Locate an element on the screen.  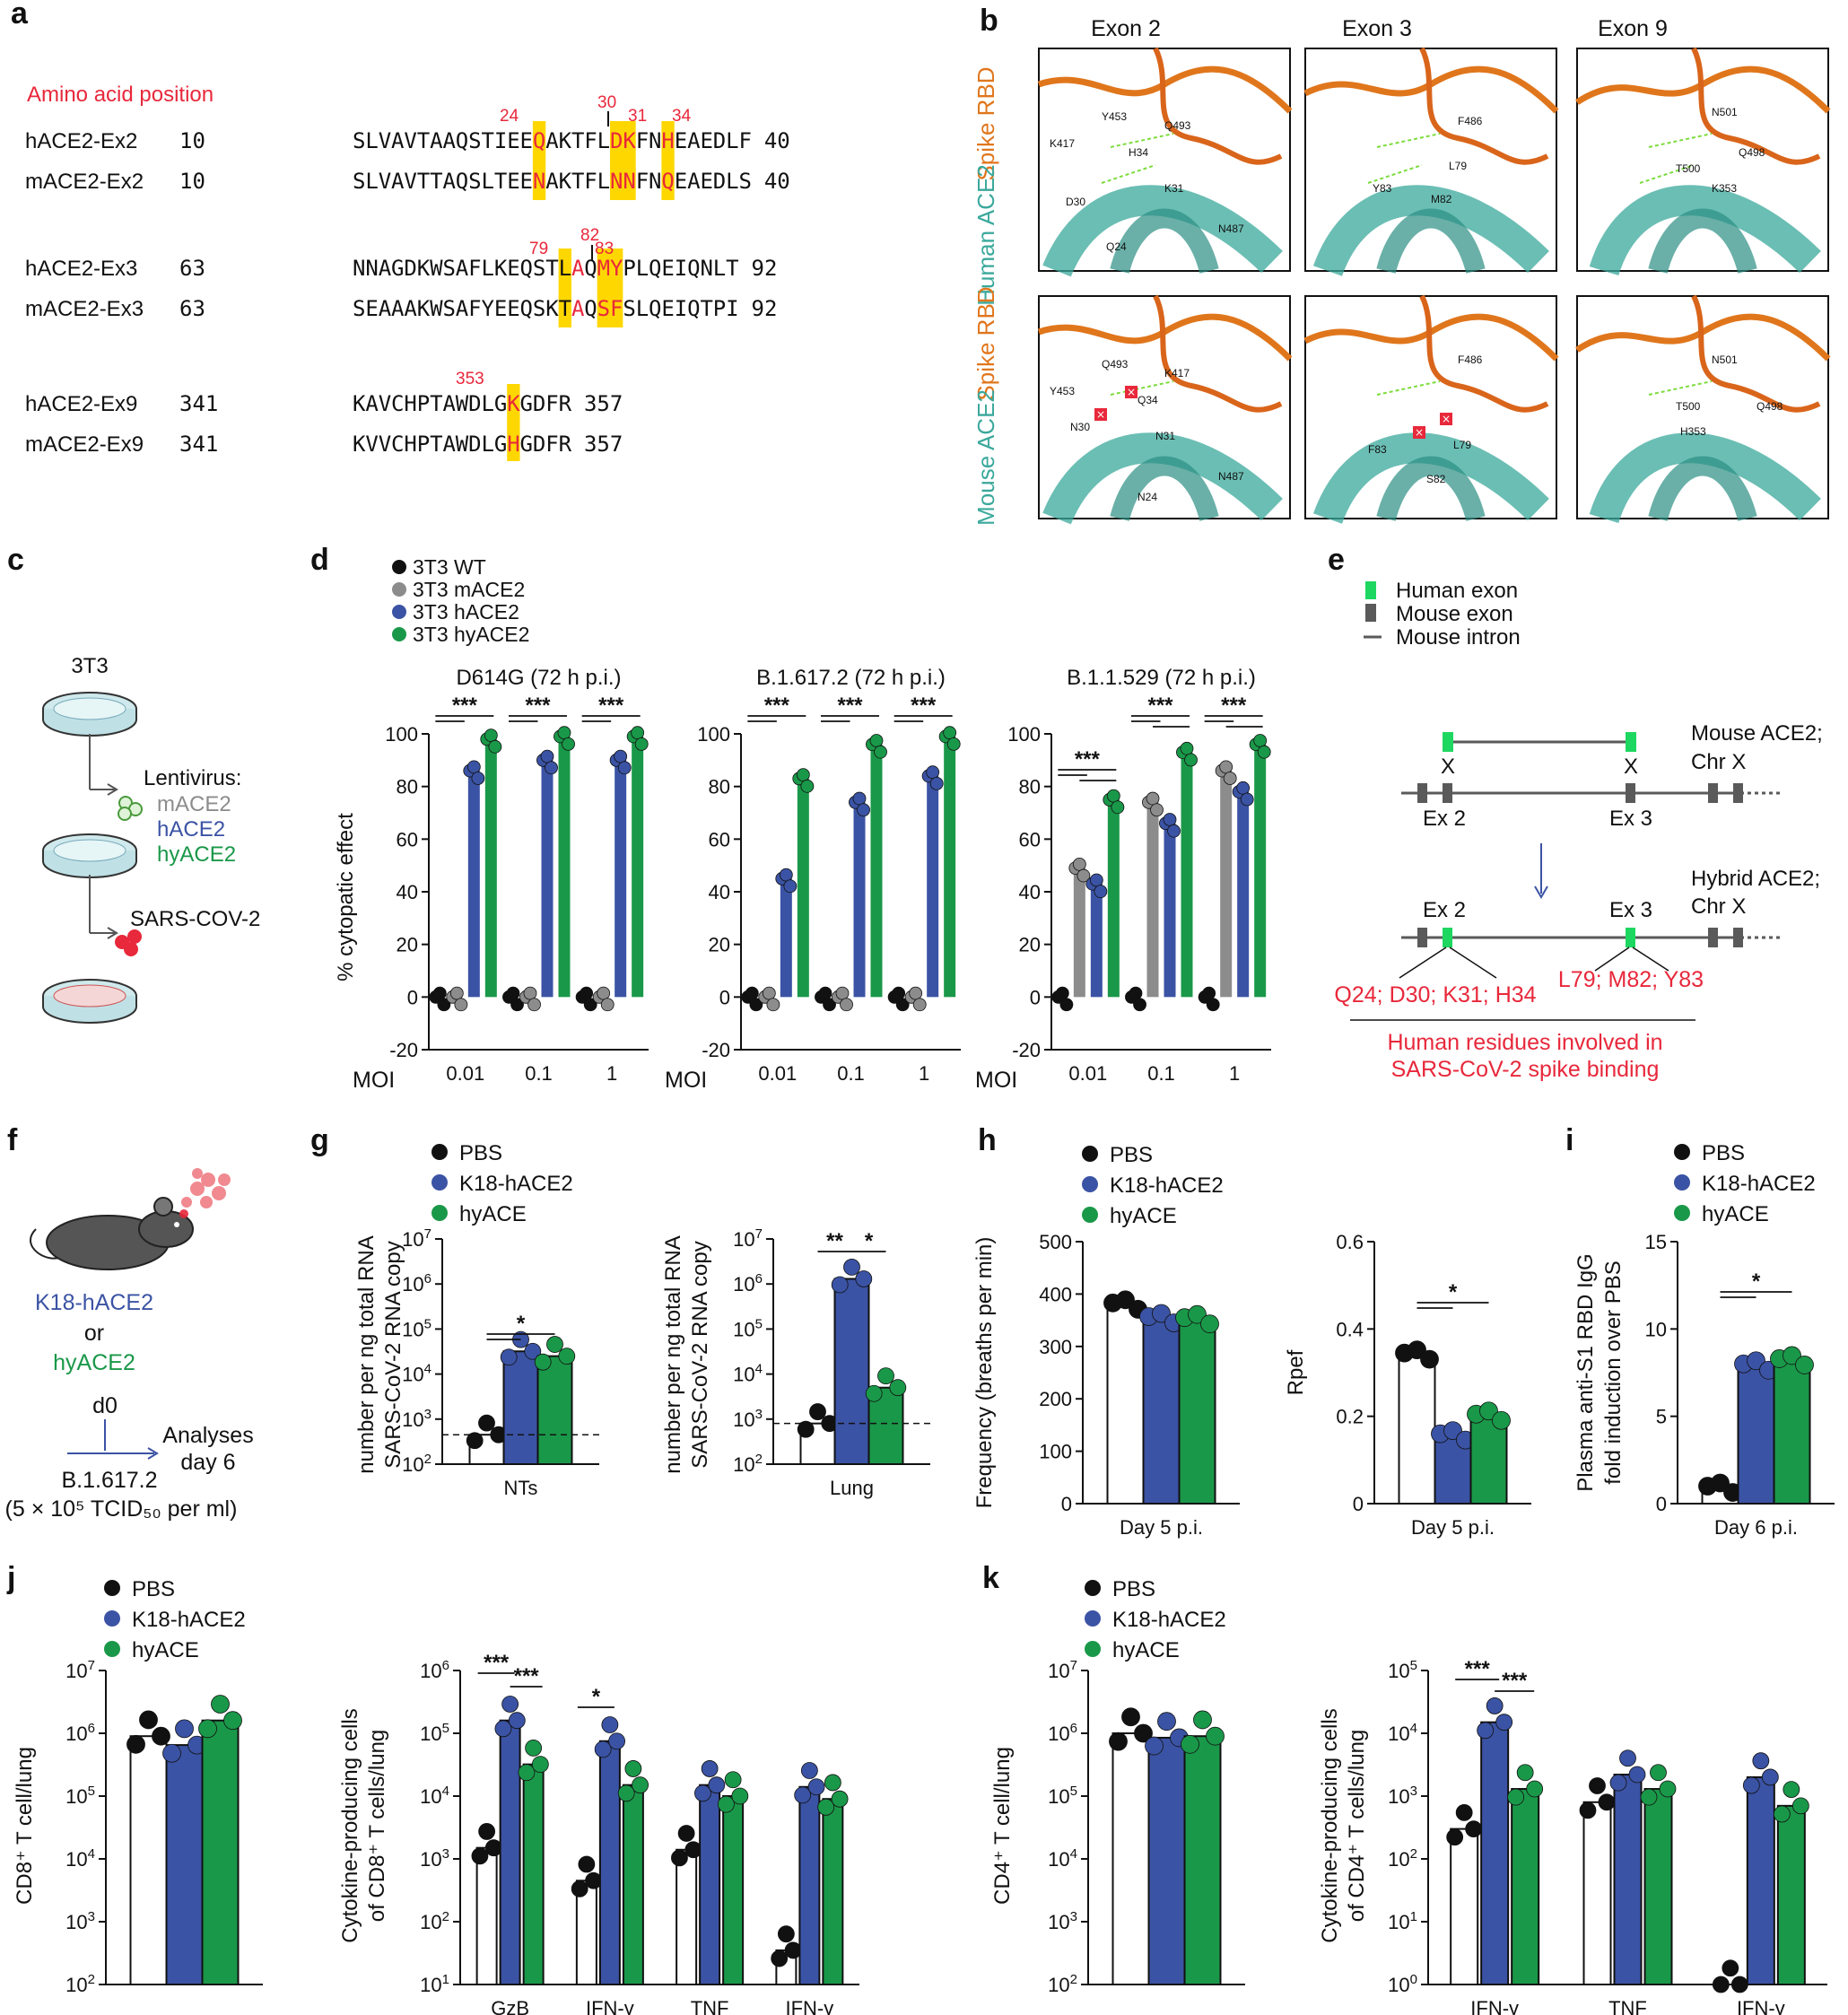
x-tick-label: IFN-γ is located at coordinates (1761, 2006).